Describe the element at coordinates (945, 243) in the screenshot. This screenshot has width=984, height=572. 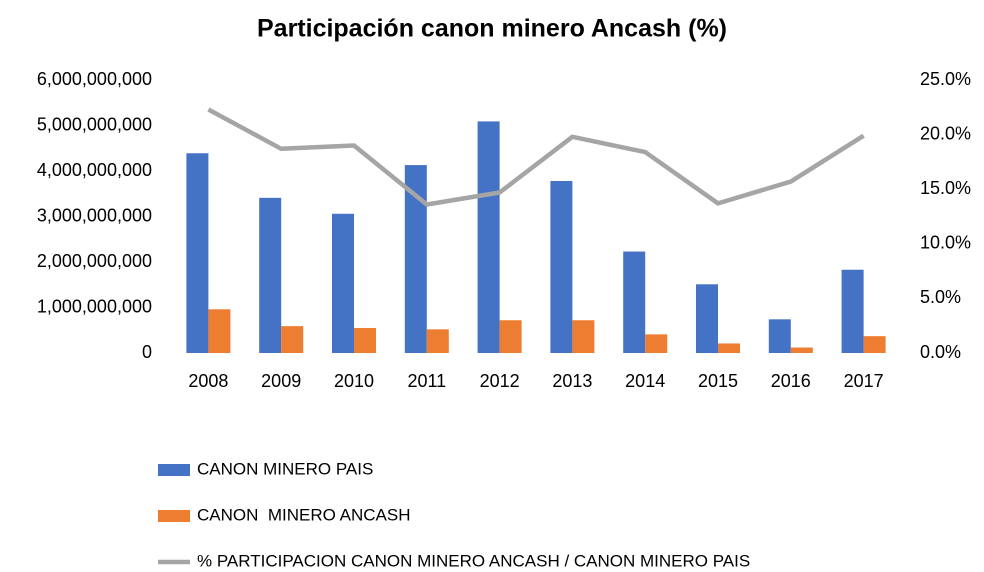
I see `y2-tick-label: 10.0%` at that location.